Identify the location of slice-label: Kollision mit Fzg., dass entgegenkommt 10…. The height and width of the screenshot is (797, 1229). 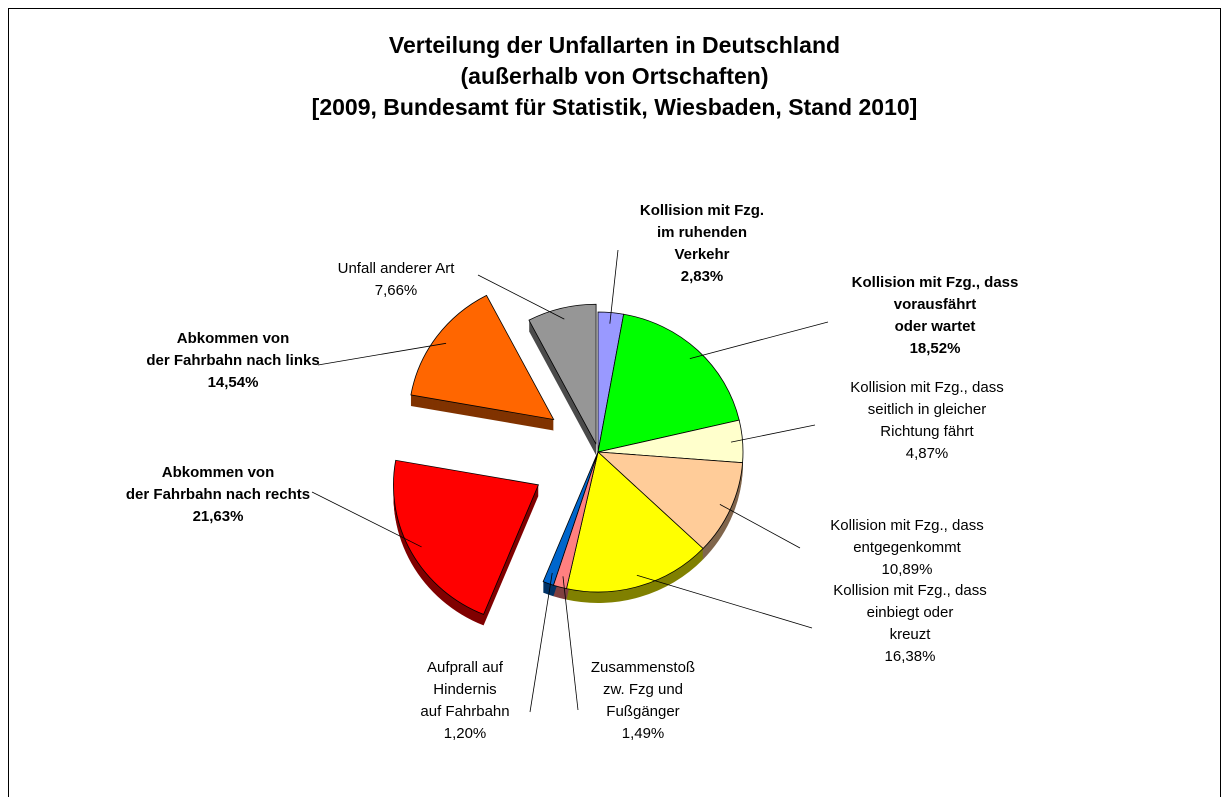
(906, 548).